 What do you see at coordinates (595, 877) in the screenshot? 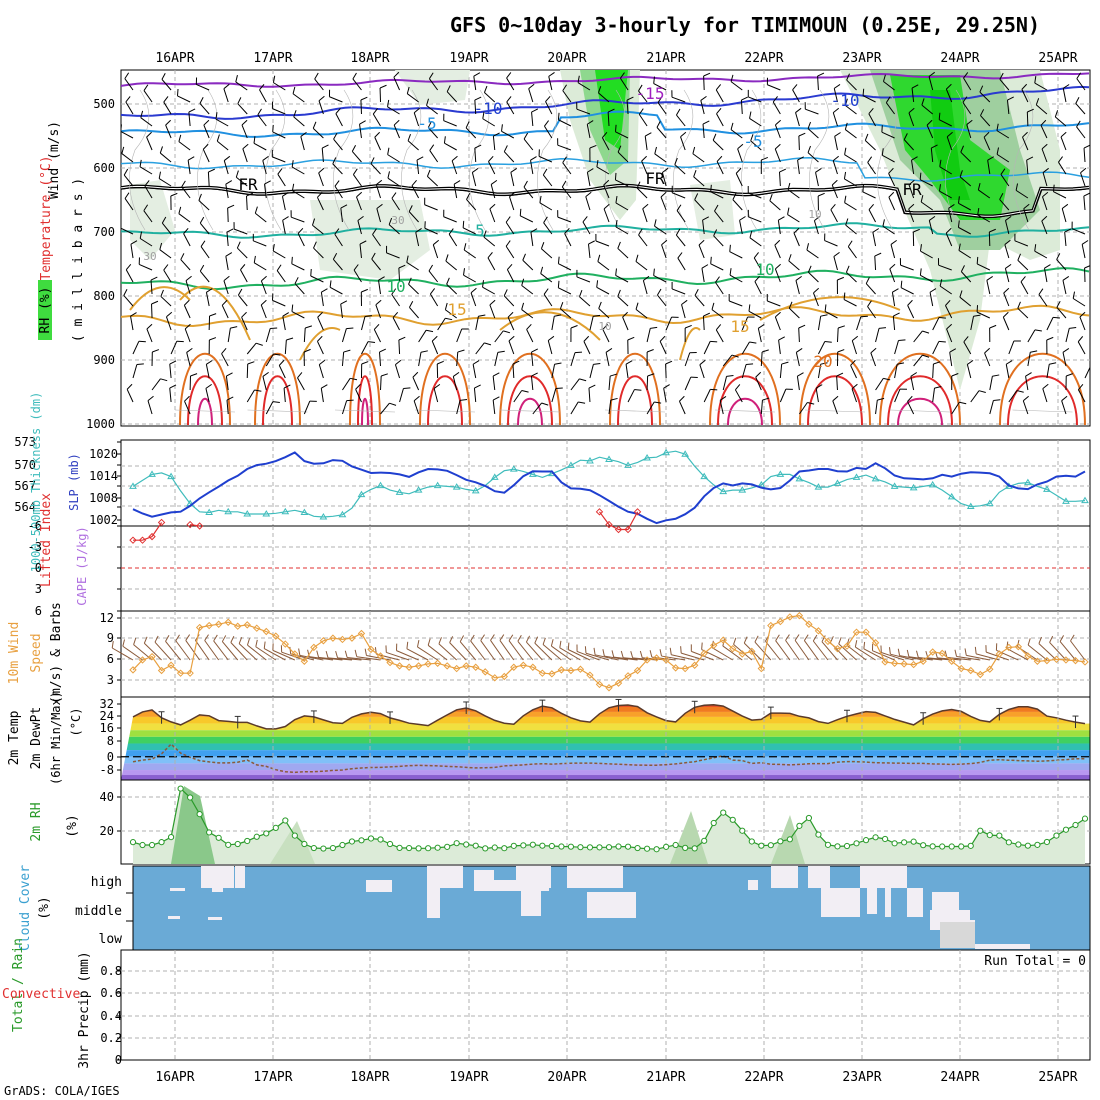
I see `cloud-block` at bounding box center [595, 877].